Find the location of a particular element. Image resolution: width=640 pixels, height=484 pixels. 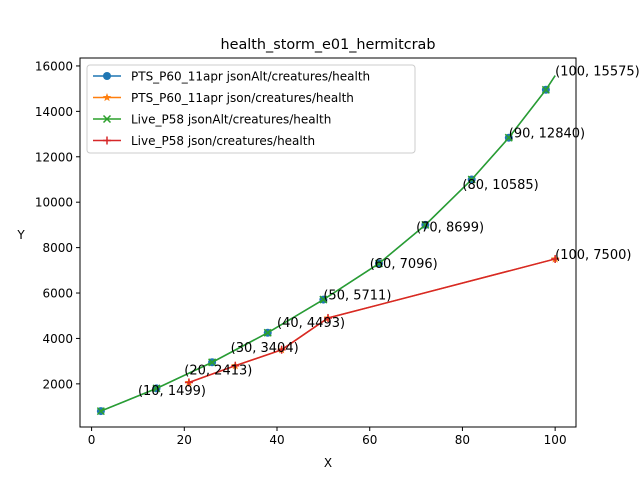

legend-entry: Live_P58 jsonAlt/creatures/health is located at coordinates (212, 120).